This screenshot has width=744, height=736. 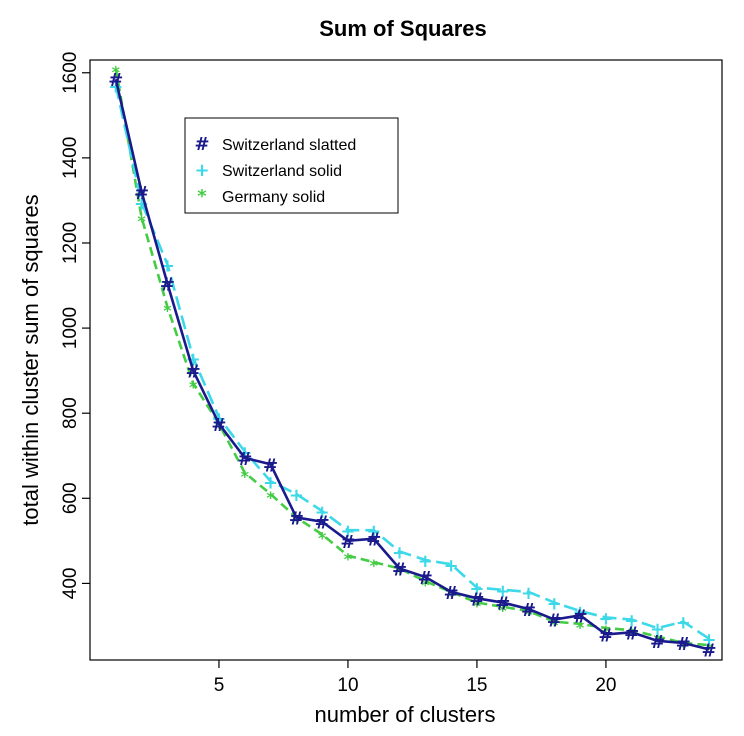 I want to click on legend-symbol: +, so click(x=201, y=170).